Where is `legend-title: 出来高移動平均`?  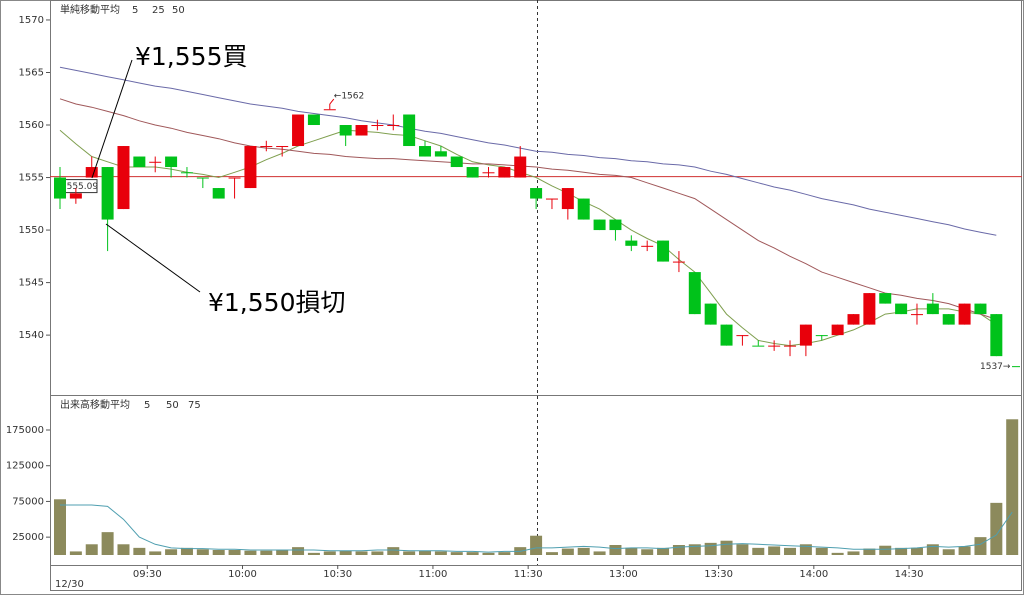
legend-title: 出来高移動平均 is located at coordinates (95, 404).